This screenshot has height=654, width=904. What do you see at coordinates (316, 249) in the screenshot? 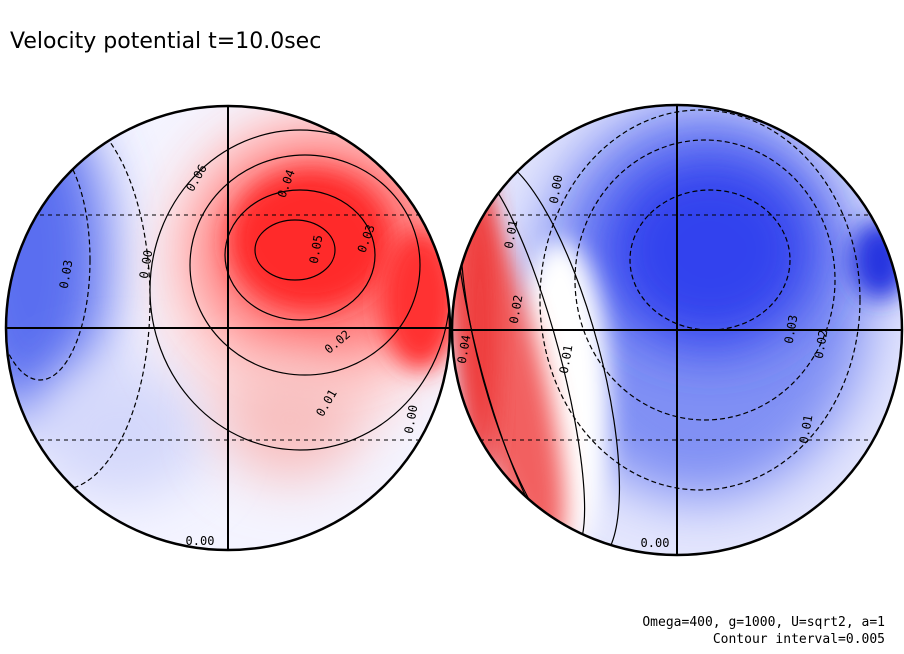
I see `contour-label: 0.05` at bounding box center [316, 249].